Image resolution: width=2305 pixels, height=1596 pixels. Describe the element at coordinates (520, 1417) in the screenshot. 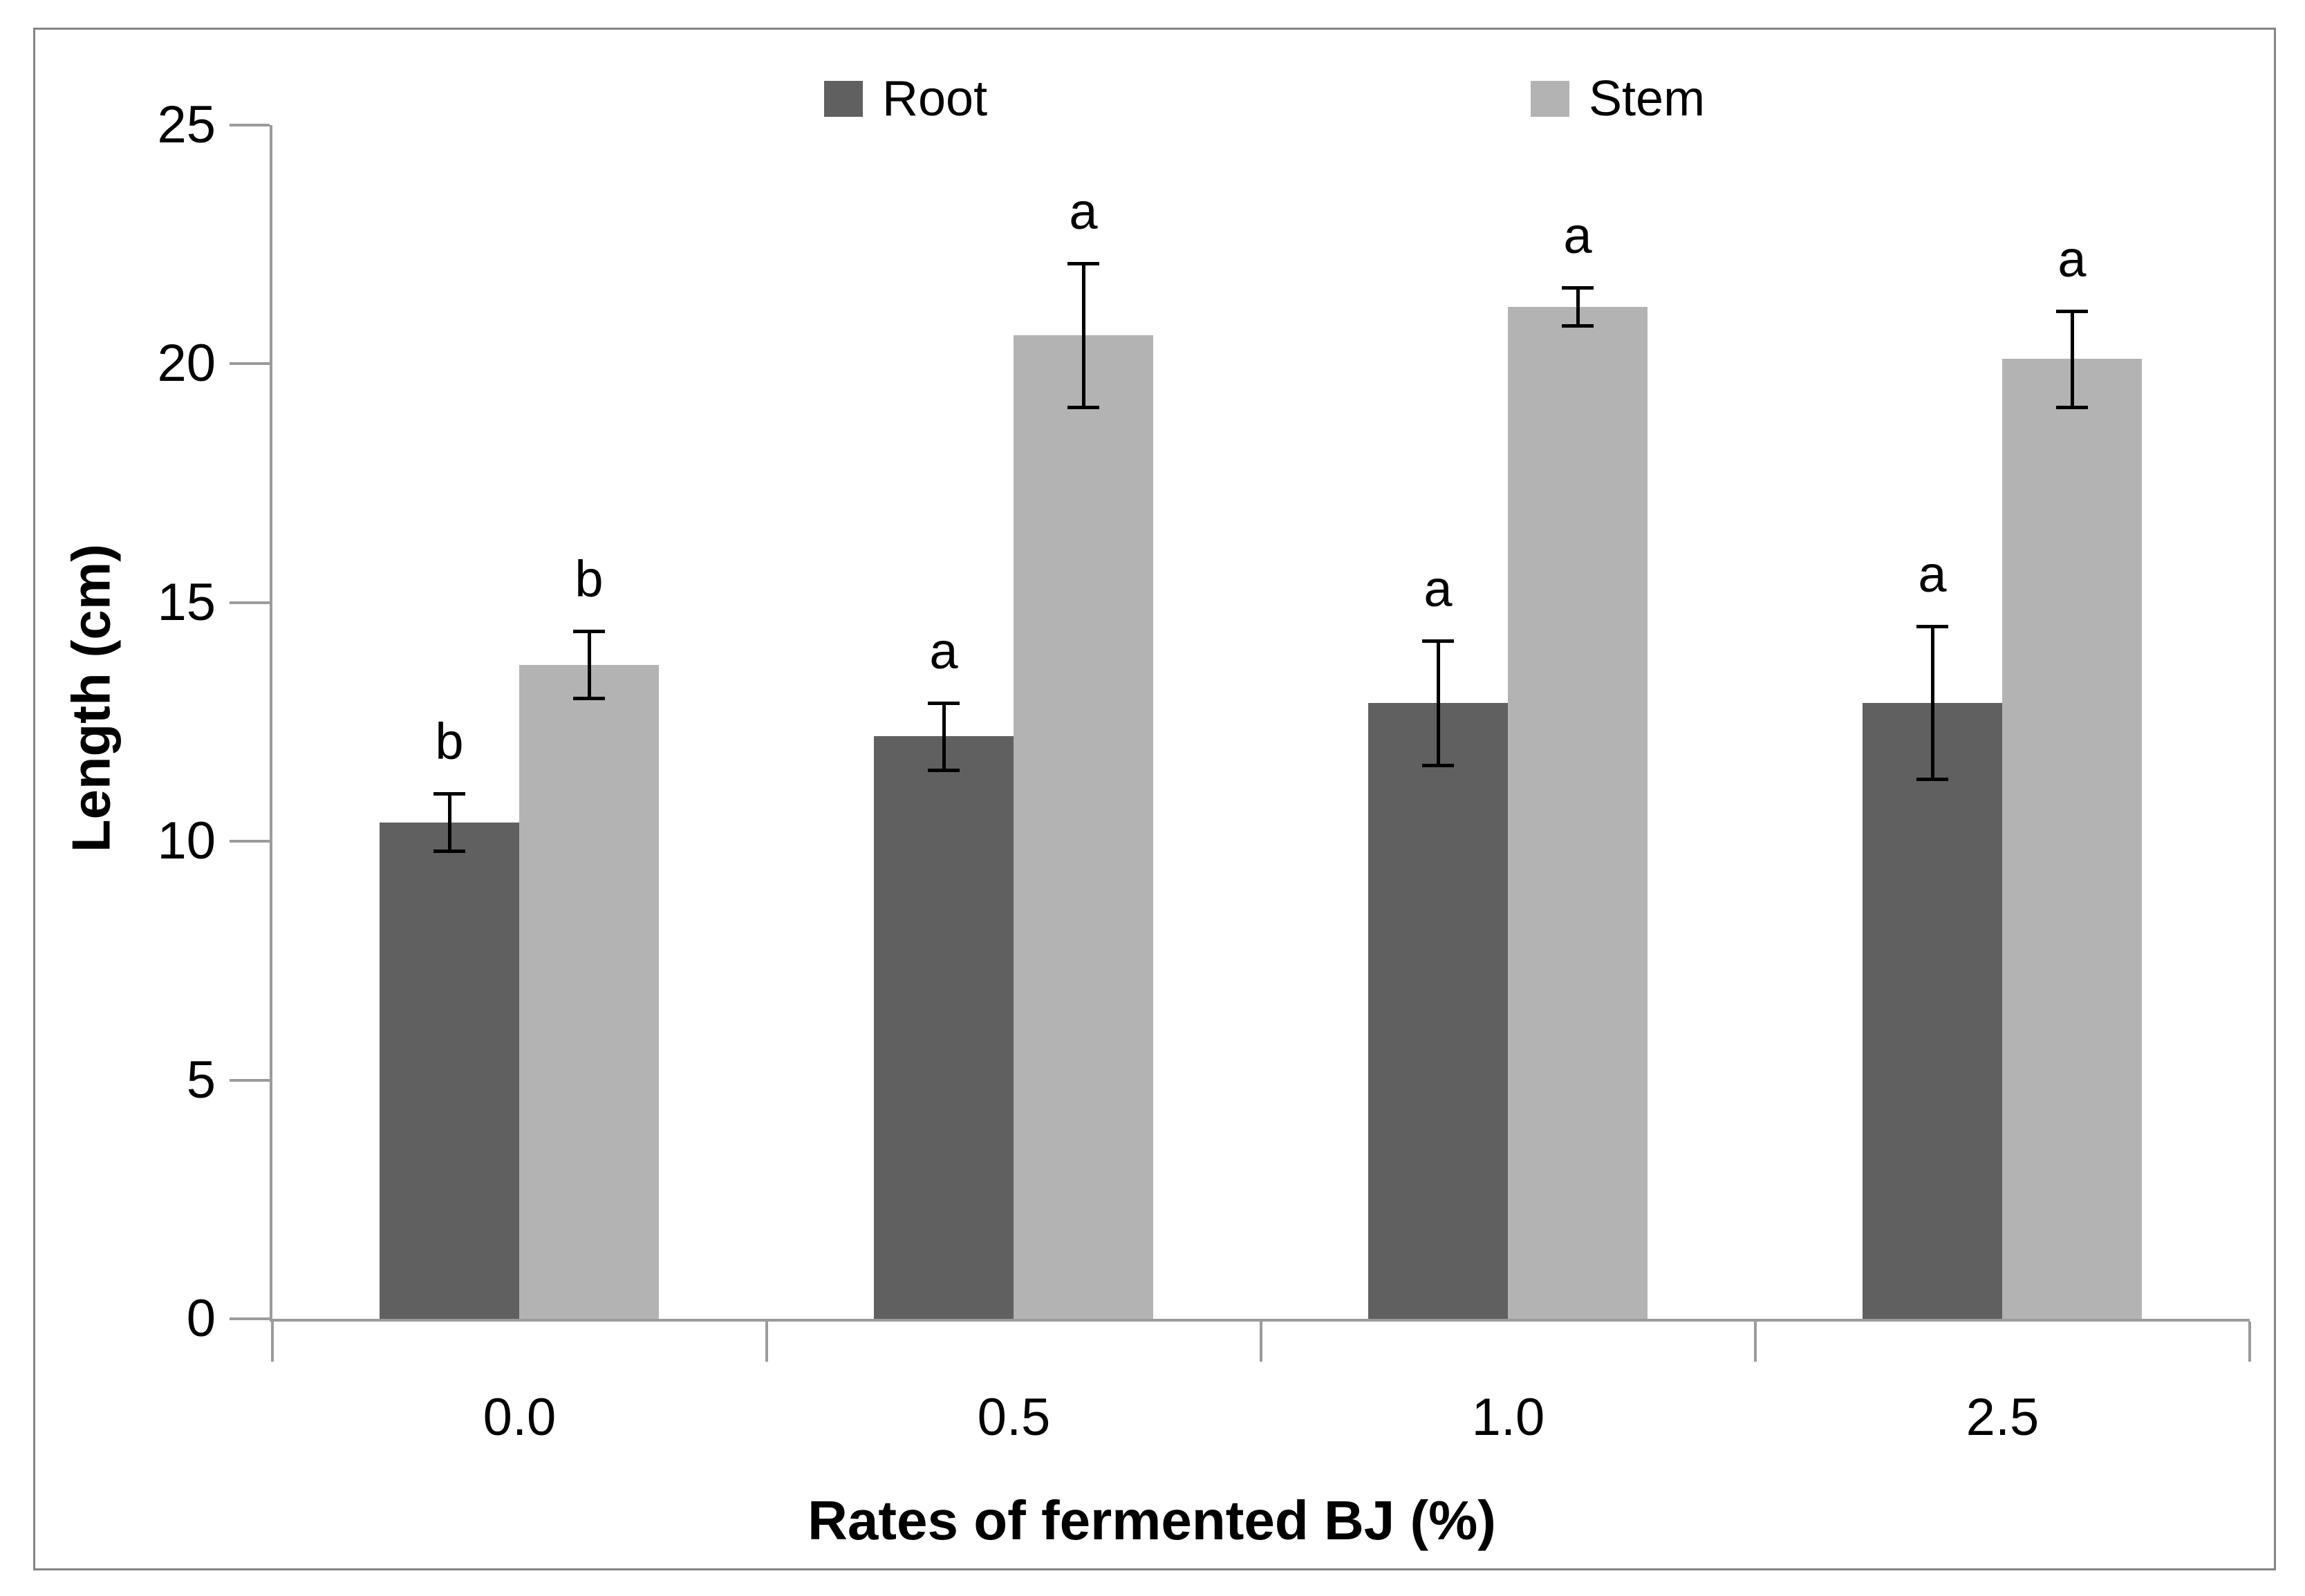

I see `x-tick-label: 0.0` at that location.